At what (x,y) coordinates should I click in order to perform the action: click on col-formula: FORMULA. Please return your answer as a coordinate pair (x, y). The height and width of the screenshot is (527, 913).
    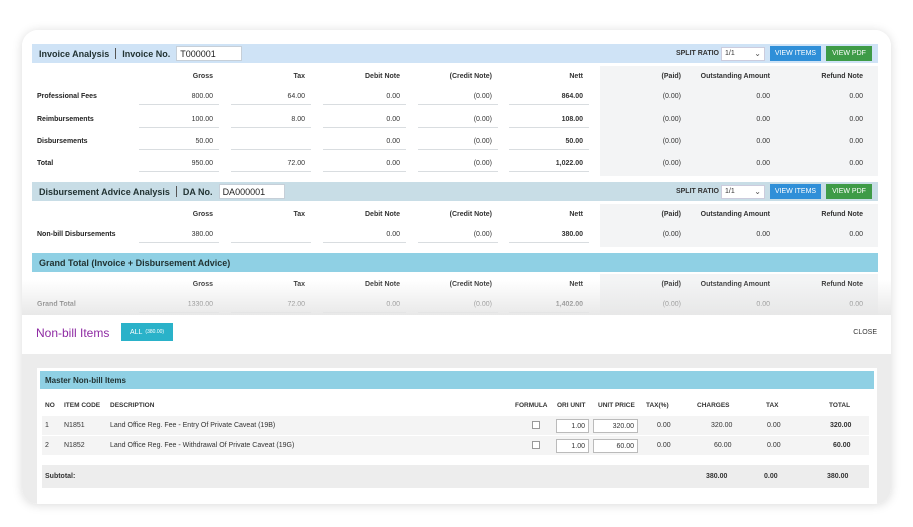
    Looking at the image, I should click on (531, 405).